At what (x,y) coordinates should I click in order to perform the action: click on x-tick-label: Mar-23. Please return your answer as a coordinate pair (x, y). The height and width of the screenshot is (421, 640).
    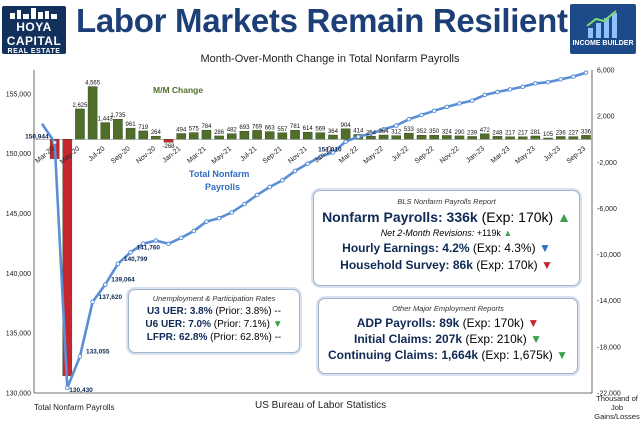
    Looking at the image, I should click on (501, 155).